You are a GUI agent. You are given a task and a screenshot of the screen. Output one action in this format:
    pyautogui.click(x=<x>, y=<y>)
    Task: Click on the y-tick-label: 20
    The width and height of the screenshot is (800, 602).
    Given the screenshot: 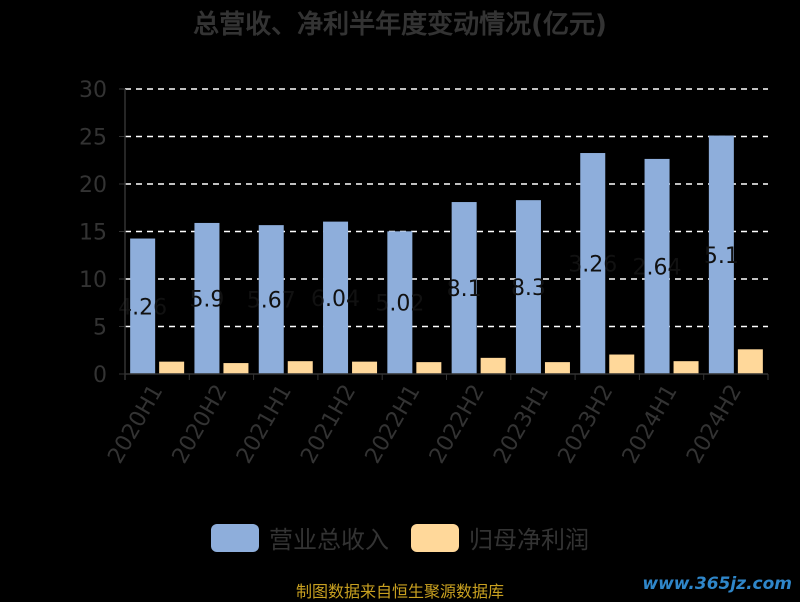 What is the action you would take?
    pyautogui.click(x=93, y=185)
    